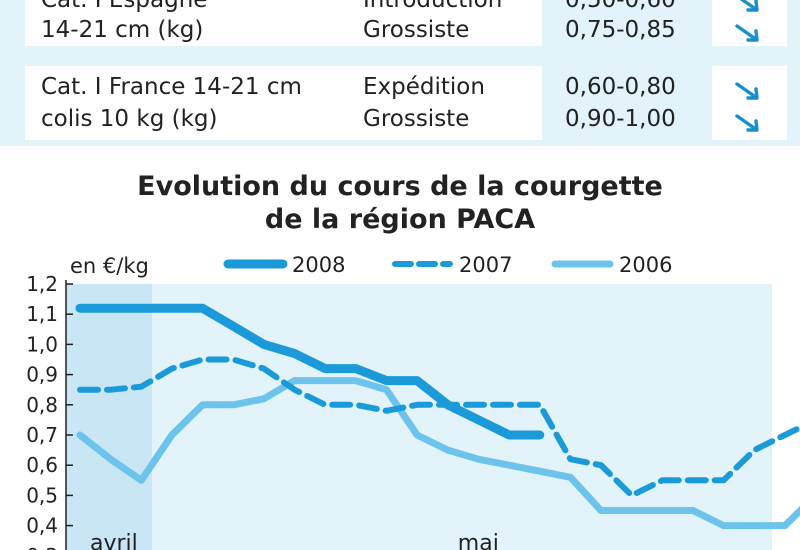 This screenshot has width=800, height=550. What do you see at coordinates (42, 526) in the screenshot?
I see `y-tick-label: 0,4` at bounding box center [42, 526].